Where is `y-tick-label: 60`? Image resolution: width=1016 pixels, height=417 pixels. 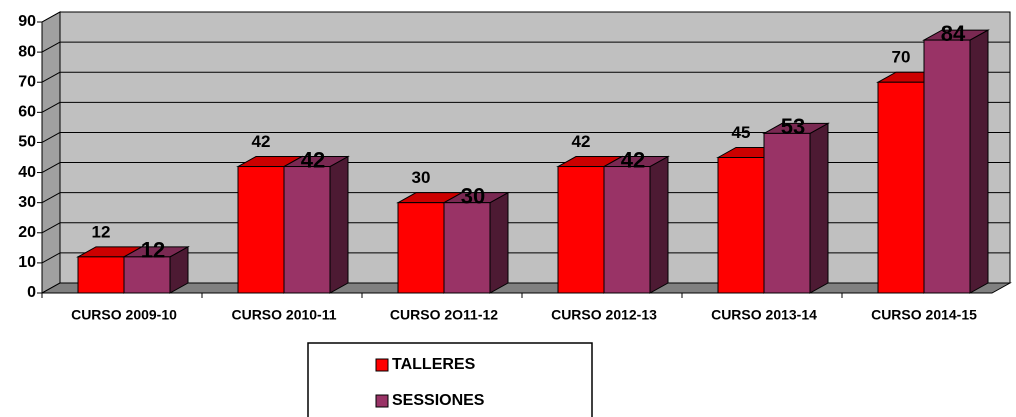
y-tick-label: 60 is located at coordinates (27, 112).